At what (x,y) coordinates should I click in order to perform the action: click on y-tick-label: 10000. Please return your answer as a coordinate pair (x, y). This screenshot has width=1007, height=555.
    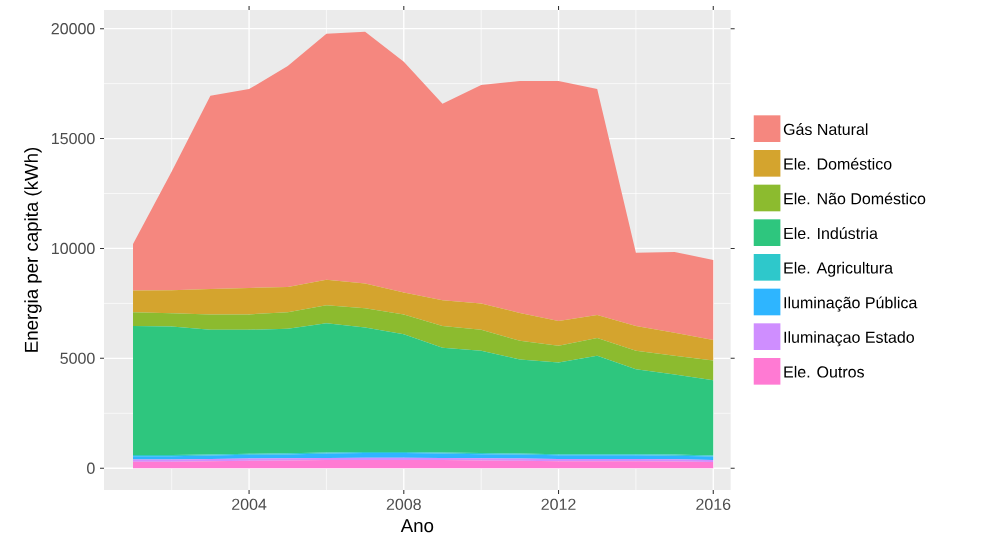
    Looking at the image, I should click on (73, 248).